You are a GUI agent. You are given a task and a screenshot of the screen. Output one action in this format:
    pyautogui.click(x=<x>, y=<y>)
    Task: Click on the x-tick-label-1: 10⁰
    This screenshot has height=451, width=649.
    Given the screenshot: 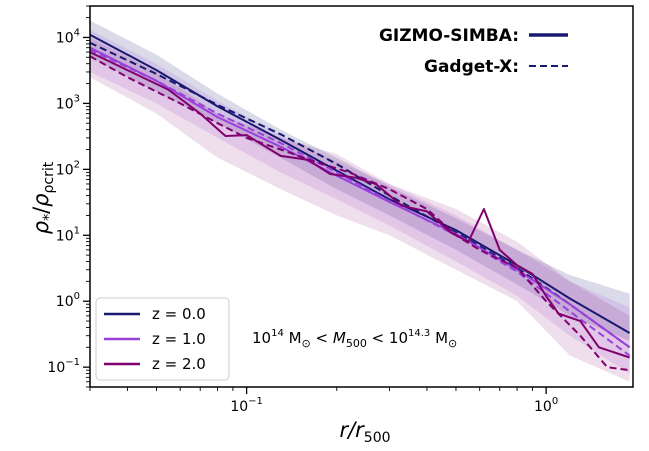 What is the action you would take?
    pyautogui.click(x=546, y=405)
    